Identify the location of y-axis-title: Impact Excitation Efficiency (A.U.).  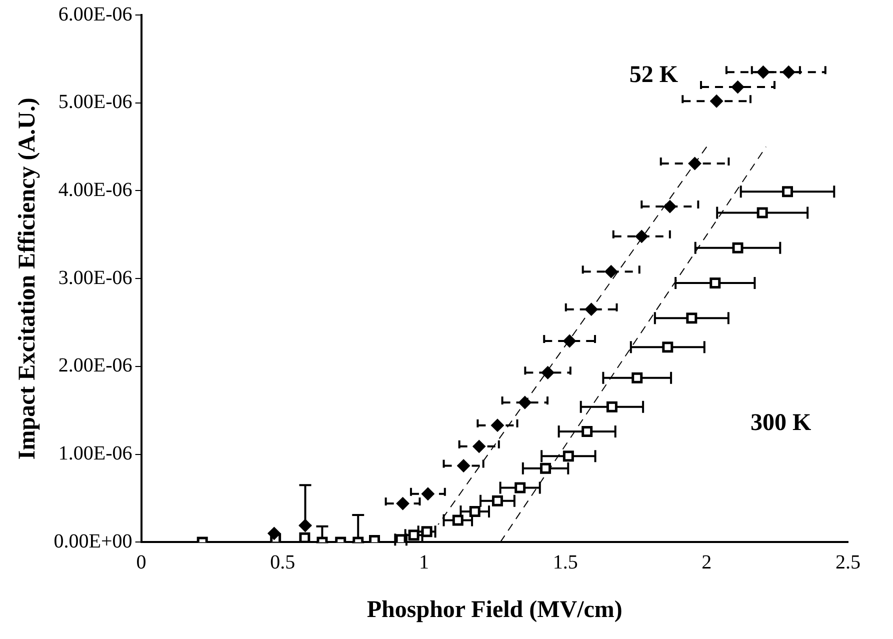
(27, 279).